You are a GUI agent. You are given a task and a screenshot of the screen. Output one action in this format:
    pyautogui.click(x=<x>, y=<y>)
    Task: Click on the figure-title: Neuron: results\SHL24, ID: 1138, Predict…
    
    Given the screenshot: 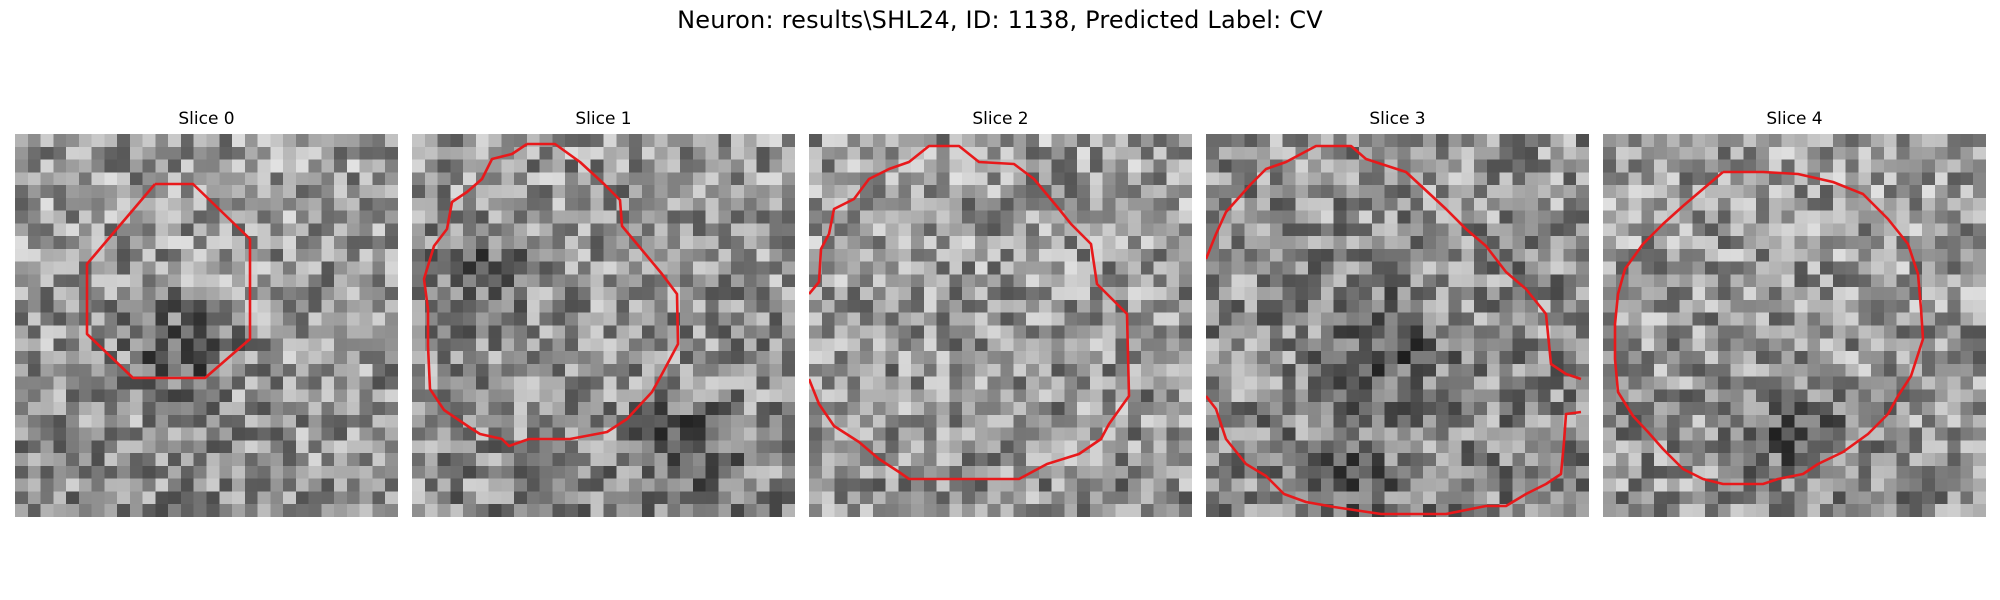 What is the action you would take?
    pyautogui.click(x=1000, y=20)
    